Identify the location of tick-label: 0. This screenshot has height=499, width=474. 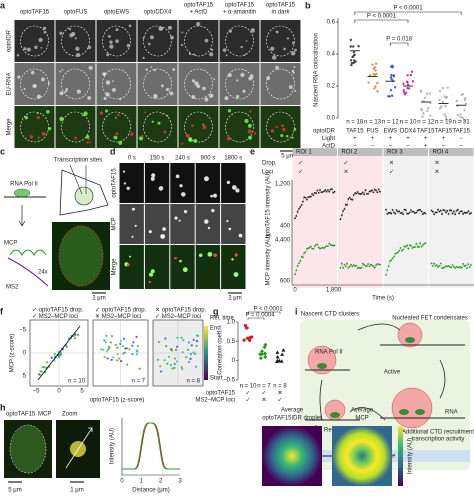
(59, 392).